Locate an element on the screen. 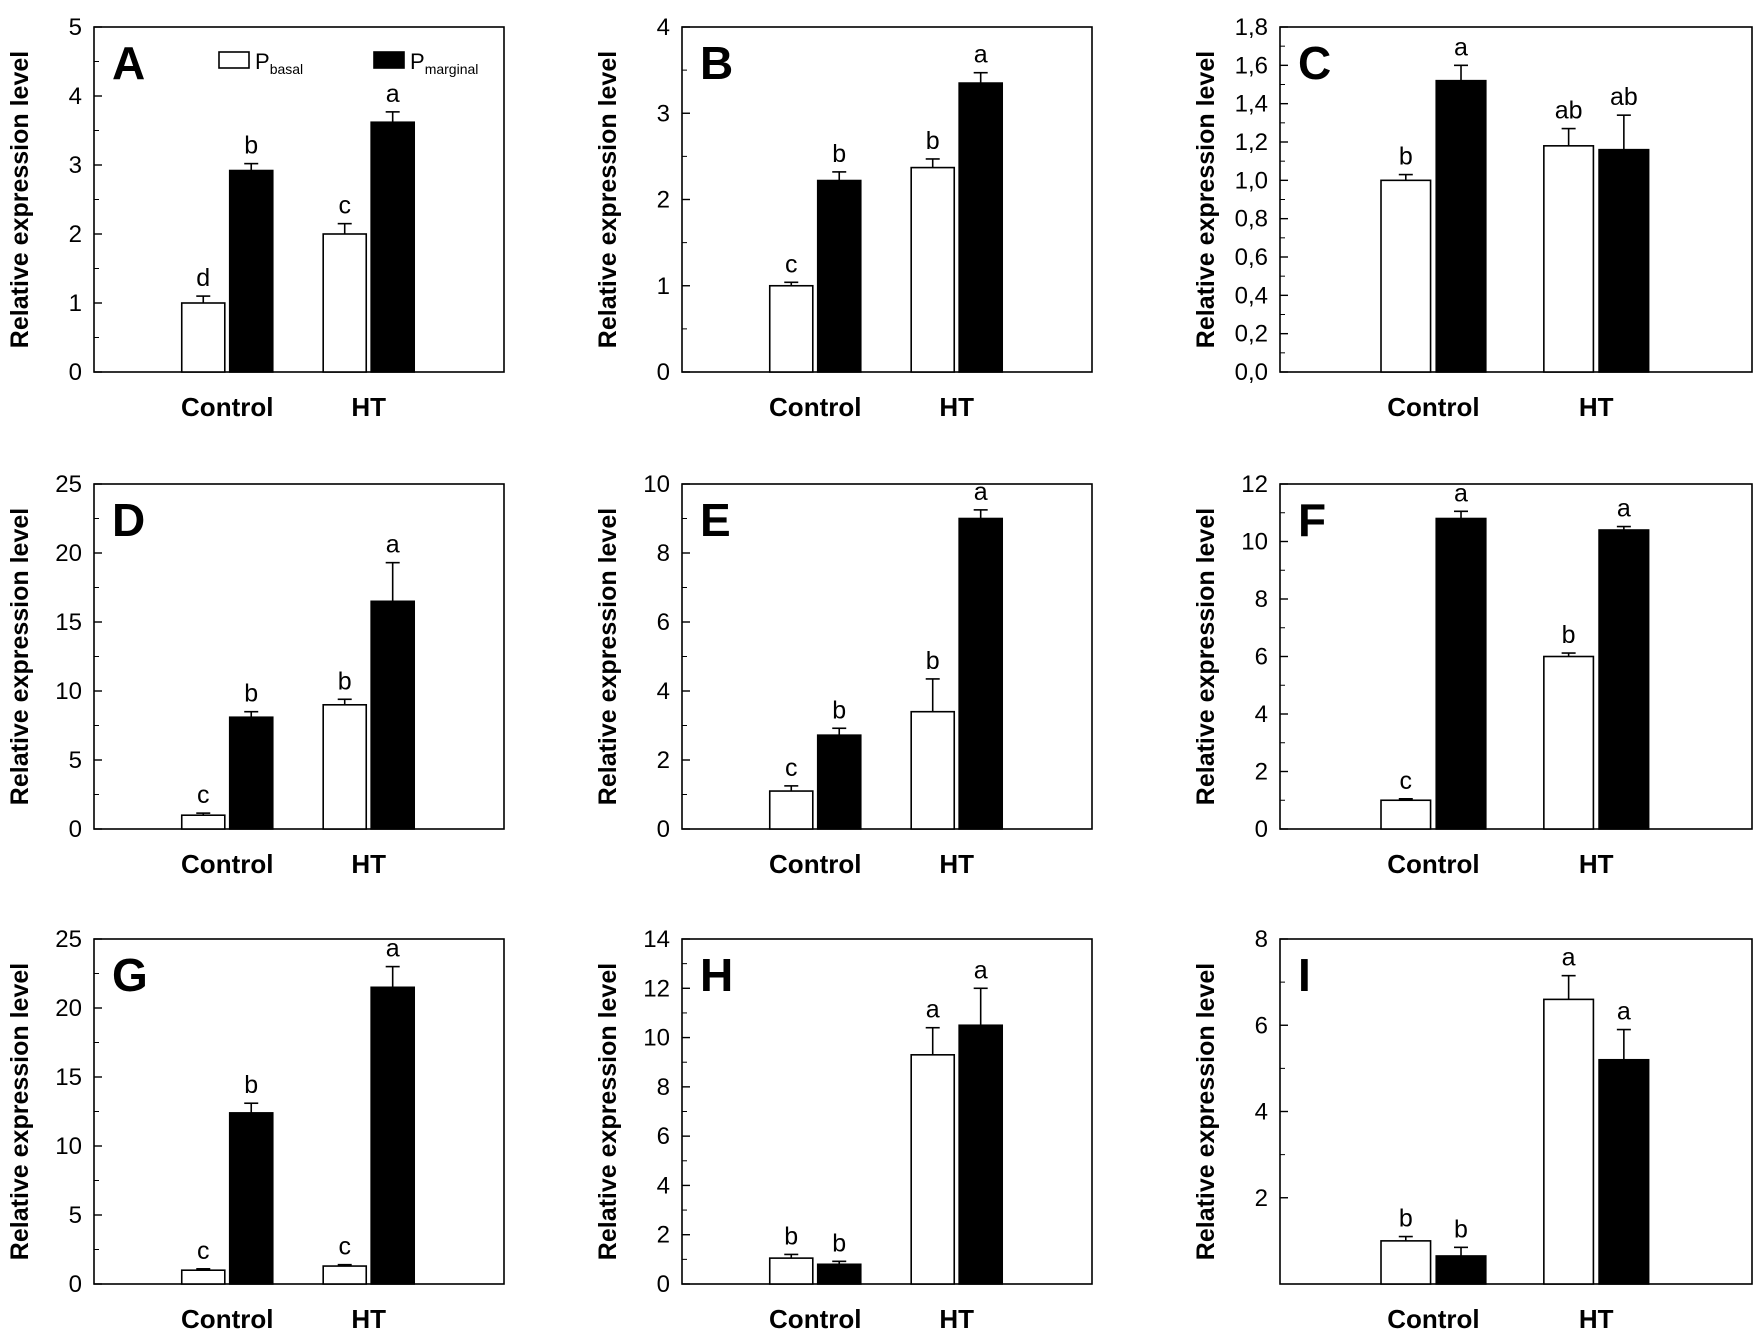  panel-letter: B is located at coordinates (716, 63).